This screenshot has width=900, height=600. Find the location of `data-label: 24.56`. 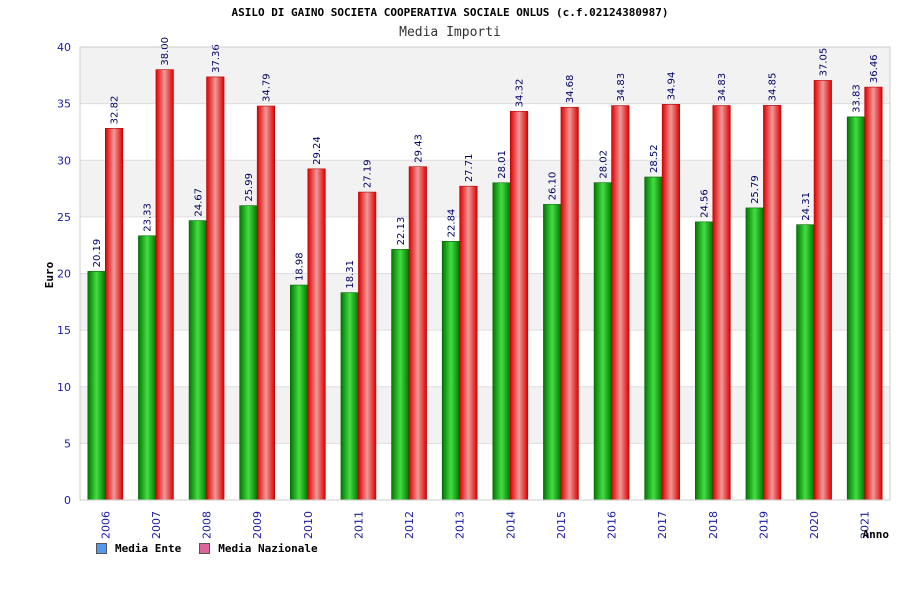

data-label: 24.56 is located at coordinates (705, 203).